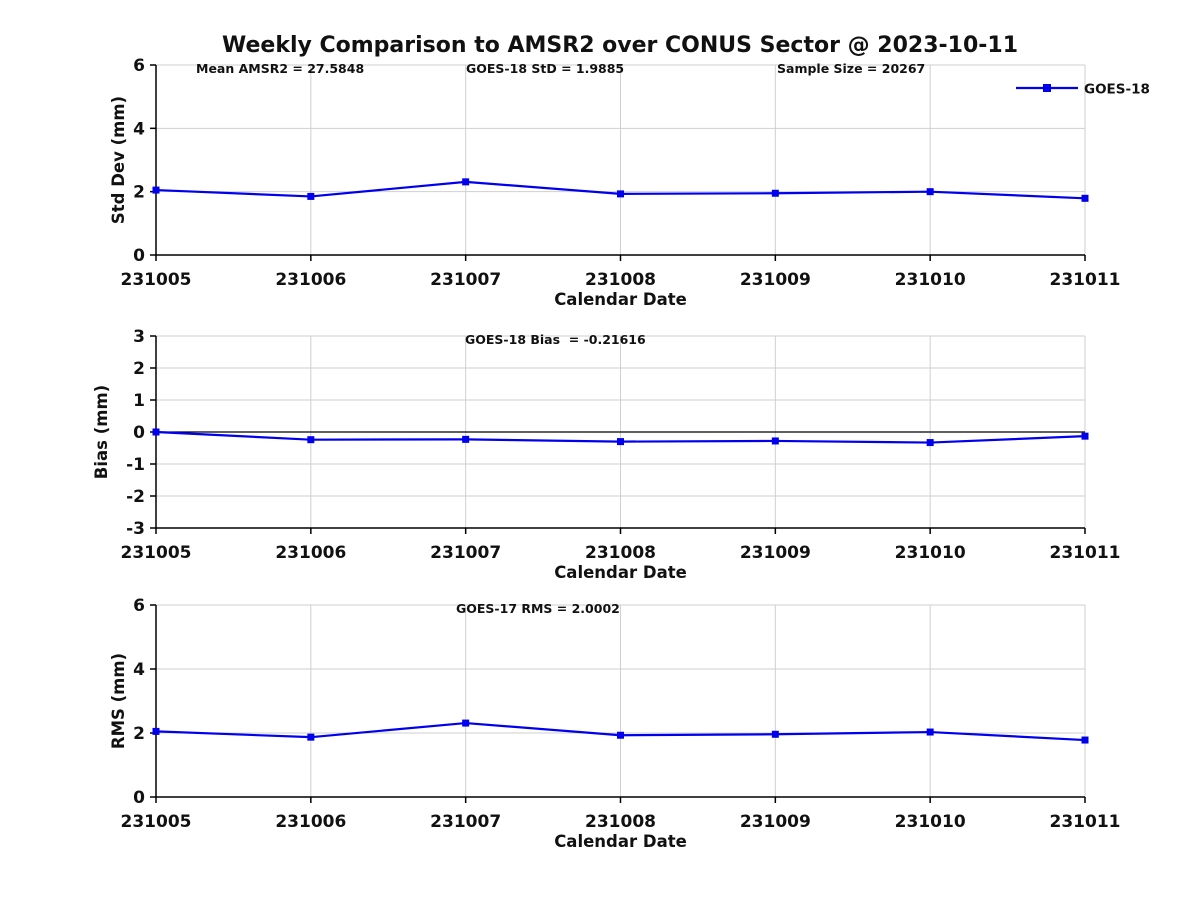  What do you see at coordinates (118, 701) in the screenshot?
I see `y-axis-title: RMS (mm)` at bounding box center [118, 701].